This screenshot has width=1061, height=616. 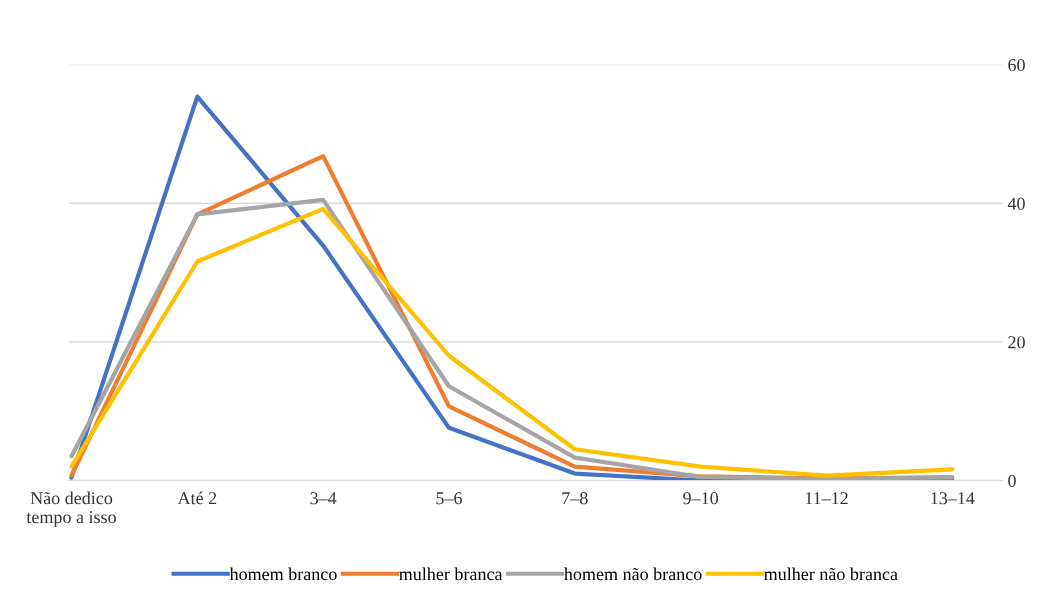 What do you see at coordinates (449, 498) in the screenshot?
I see `x-tick-label: 5–6` at bounding box center [449, 498].